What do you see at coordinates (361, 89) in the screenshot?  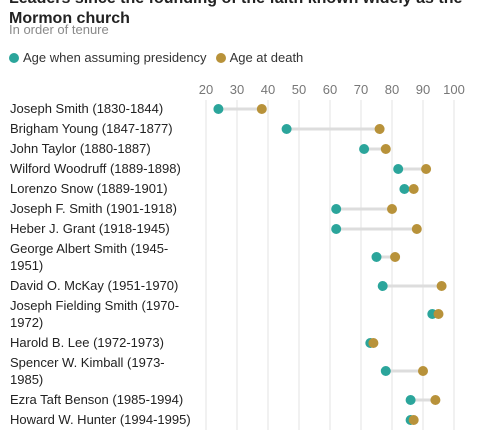 I see `tick-label-70: 70` at bounding box center [361, 89].